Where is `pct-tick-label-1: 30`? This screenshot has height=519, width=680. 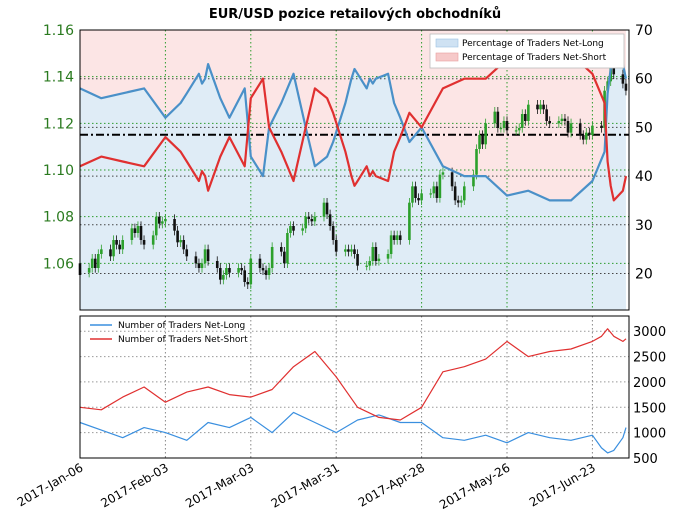
pct-tick-label-1: 30 is located at coordinates (644, 226).